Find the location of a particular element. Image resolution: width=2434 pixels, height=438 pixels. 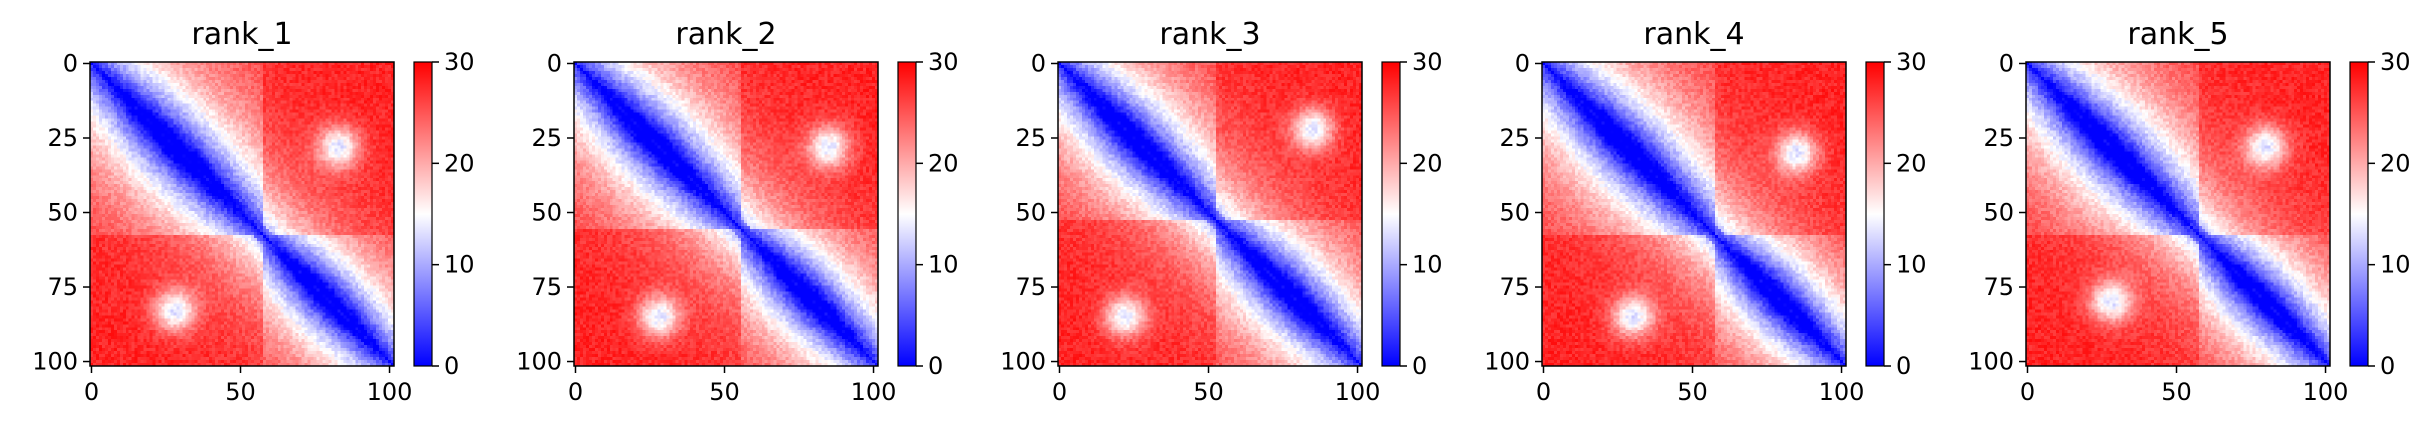

panel-title: rank_5 is located at coordinates (2177, 34).